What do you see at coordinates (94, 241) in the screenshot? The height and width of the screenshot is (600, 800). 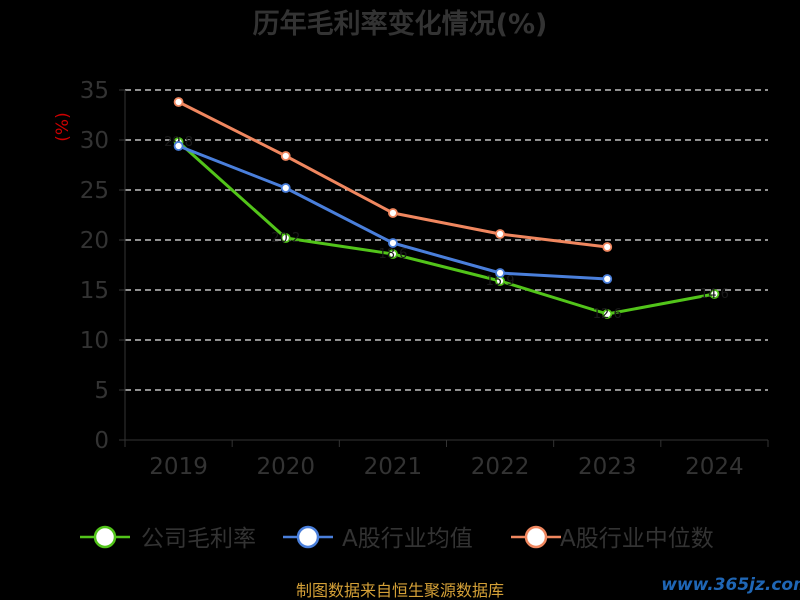 I see `y-tick-label: 20` at bounding box center [94, 241].